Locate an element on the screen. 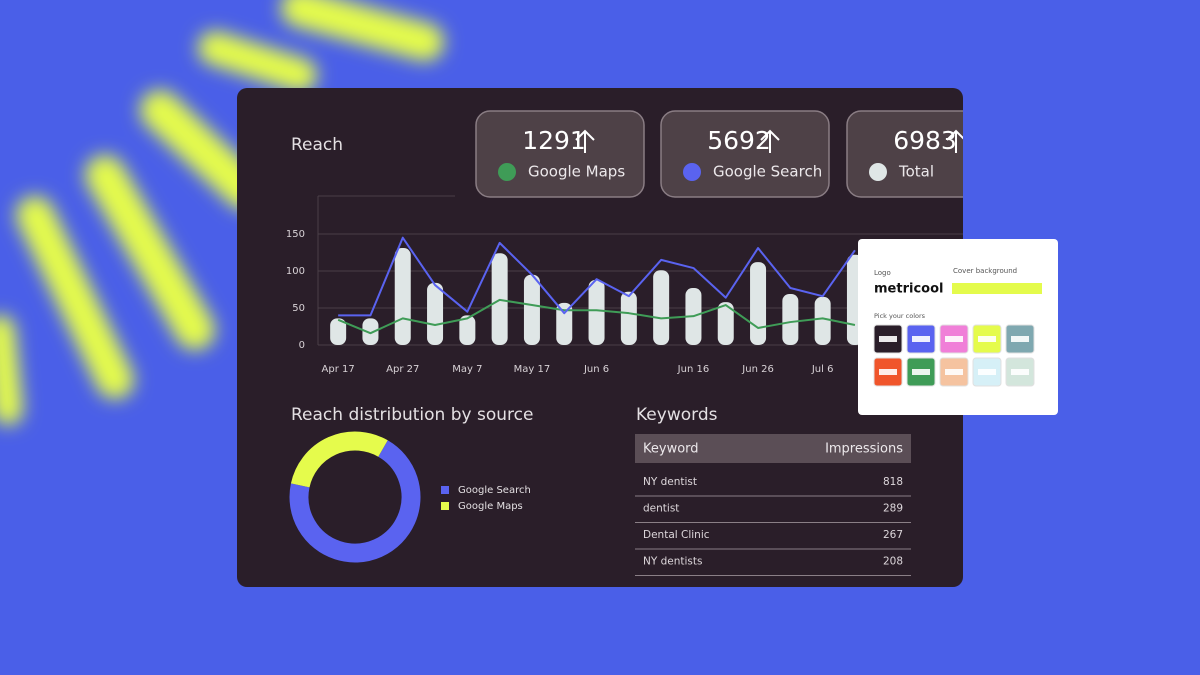 This screenshot has height=675, width=1200. kpi-value: 1291 is located at coordinates (554, 140).